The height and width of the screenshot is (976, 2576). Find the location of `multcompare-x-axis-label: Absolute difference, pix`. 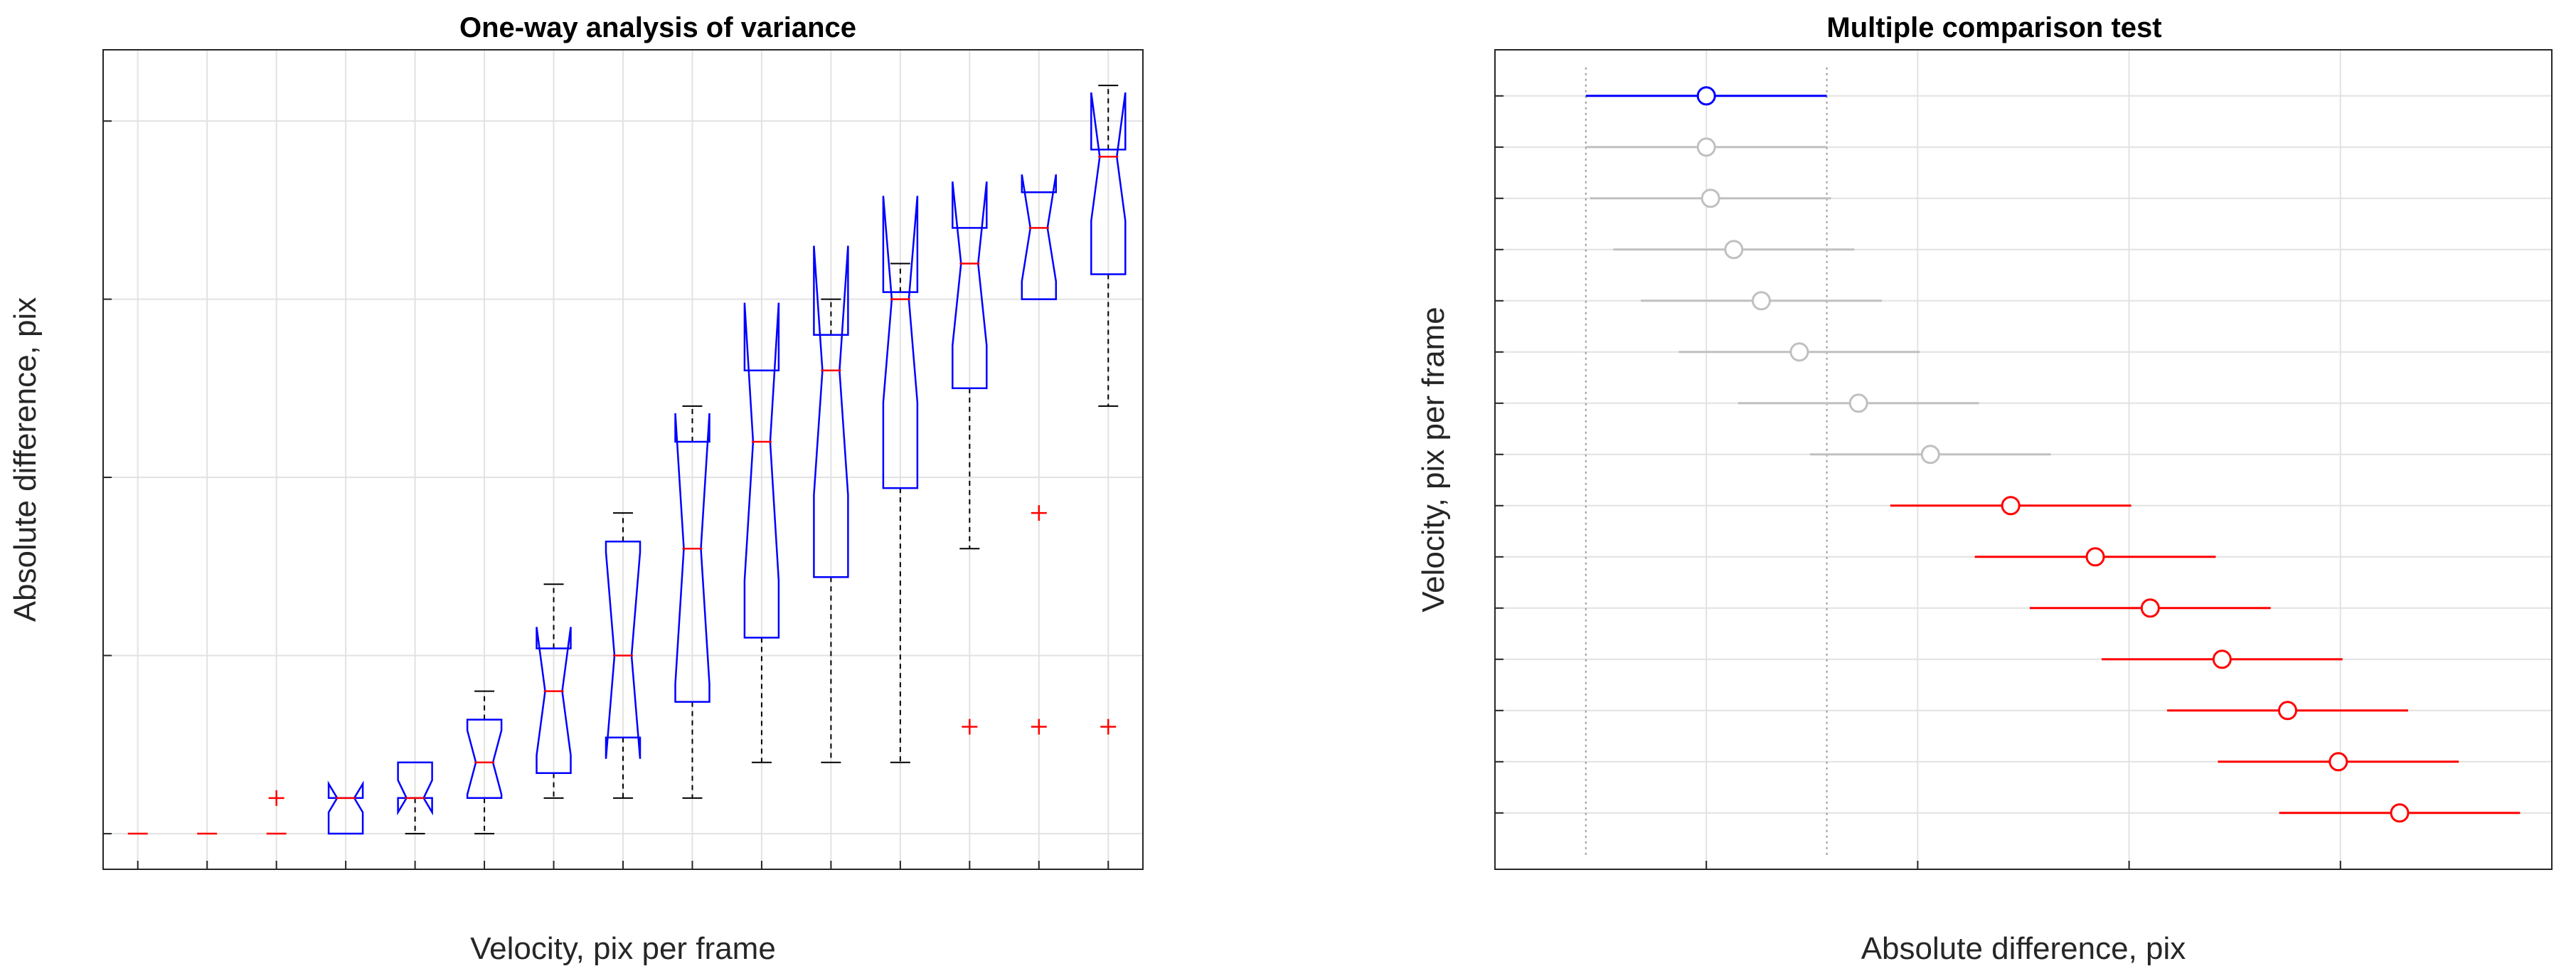

multcompare-x-axis-label: Absolute difference, pix is located at coordinates (2023, 949).